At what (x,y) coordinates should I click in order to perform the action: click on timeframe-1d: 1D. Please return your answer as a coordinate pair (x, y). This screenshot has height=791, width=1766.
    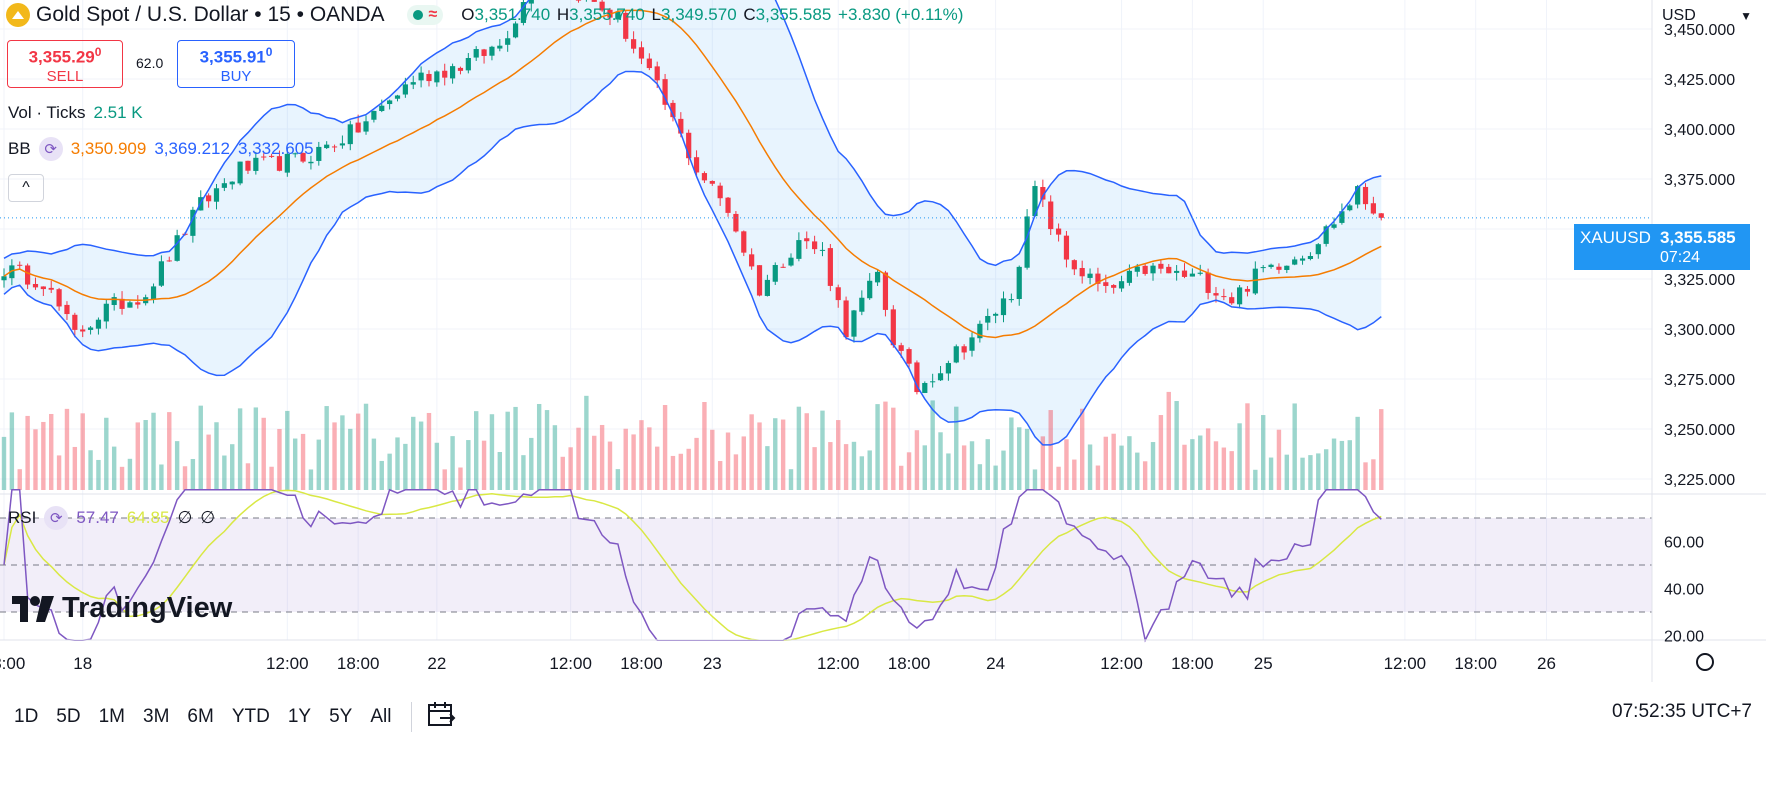
    Looking at the image, I should click on (26, 716).